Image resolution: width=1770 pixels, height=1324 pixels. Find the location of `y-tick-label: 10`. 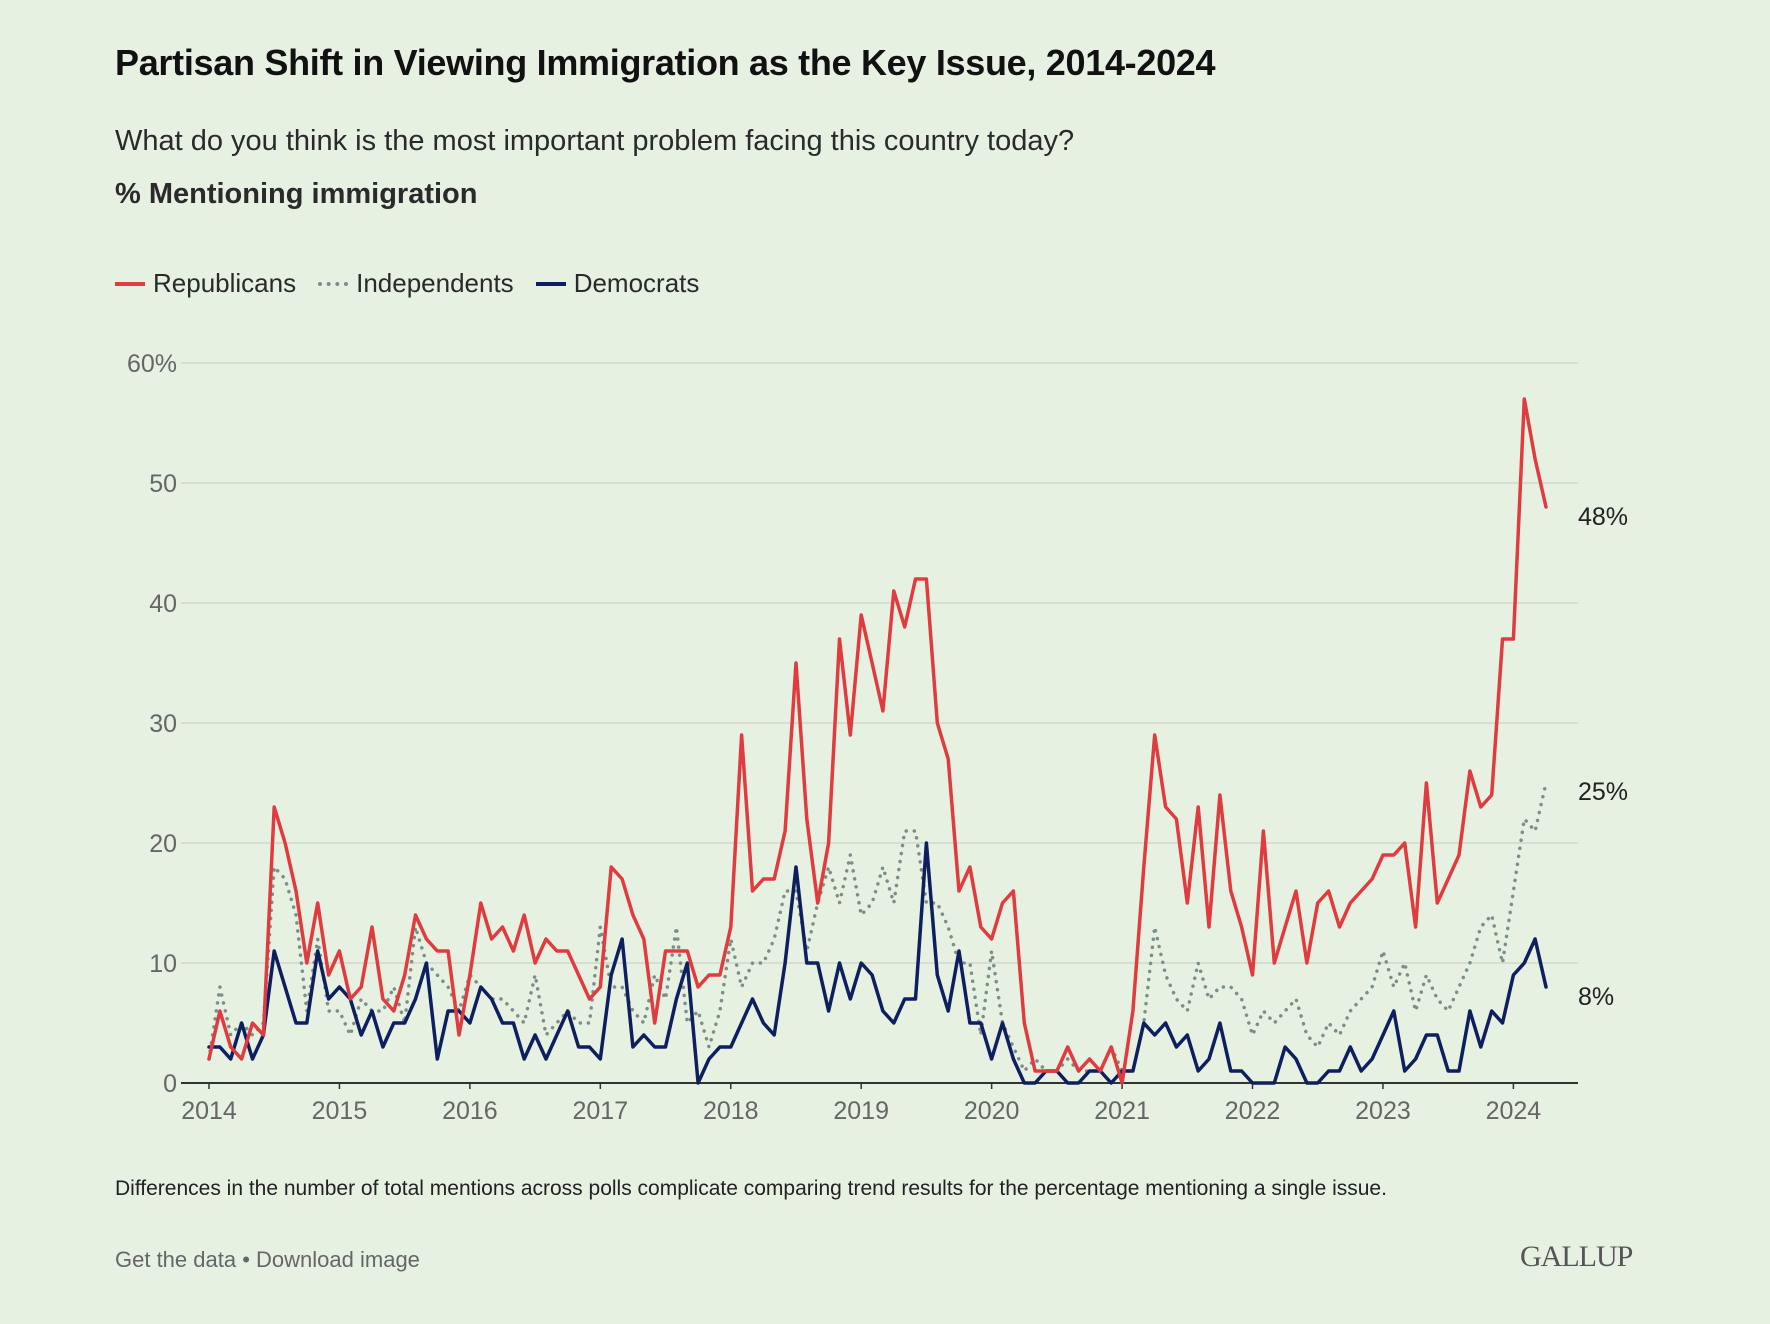

y-tick-label: 10 is located at coordinates (163, 964).